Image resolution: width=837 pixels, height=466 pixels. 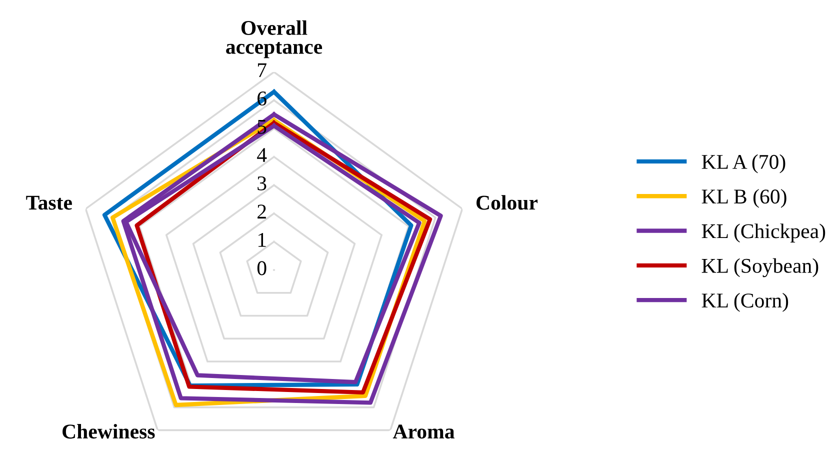 What do you see at coordinates (274, 39) in the screenshot?
I see `spoke-label: Overall acceptance` at bounding box center [274, 39].